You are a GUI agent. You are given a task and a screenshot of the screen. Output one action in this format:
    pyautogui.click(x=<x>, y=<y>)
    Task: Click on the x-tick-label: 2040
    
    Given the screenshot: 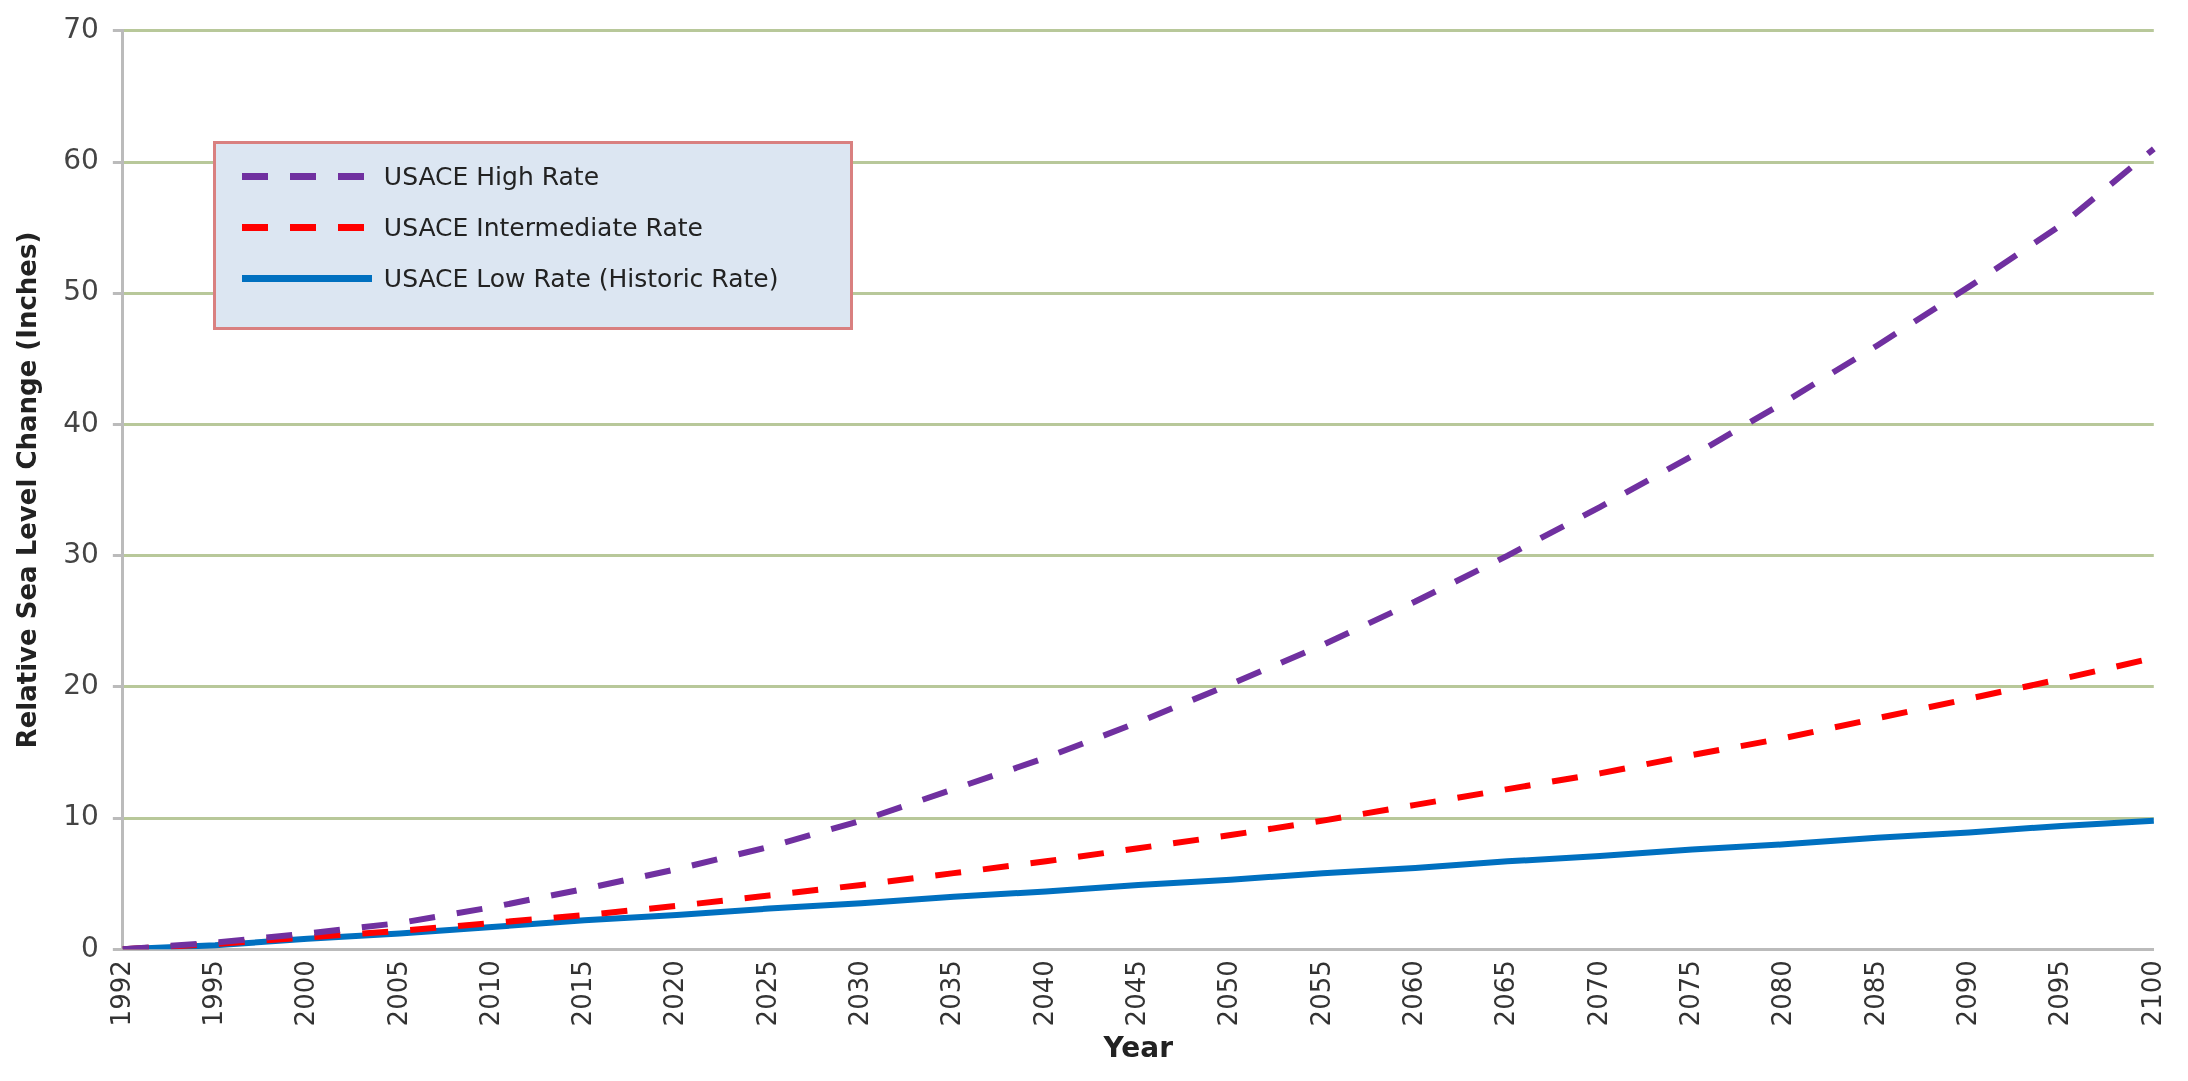 What is the action you would take?
    pyautogui.click(x=1043, y=993)
    